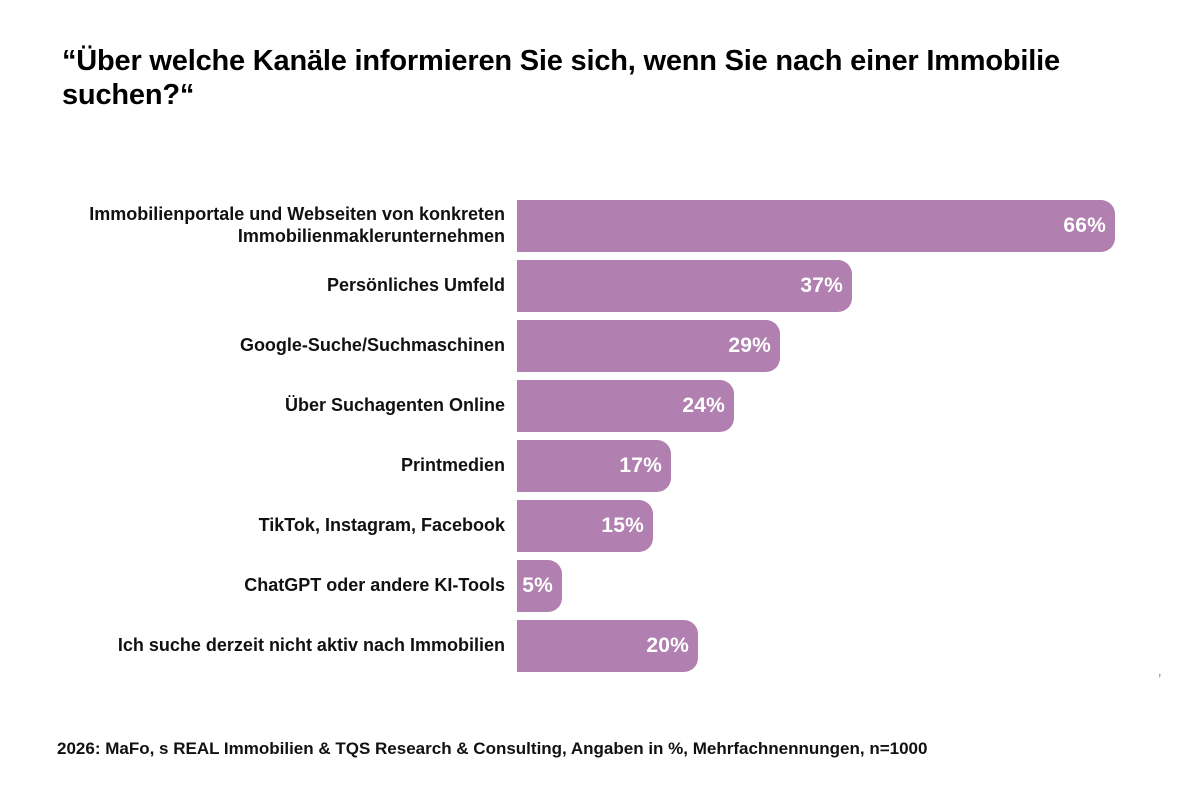  I want to click on bar-track: 66%, so click(846, 226).